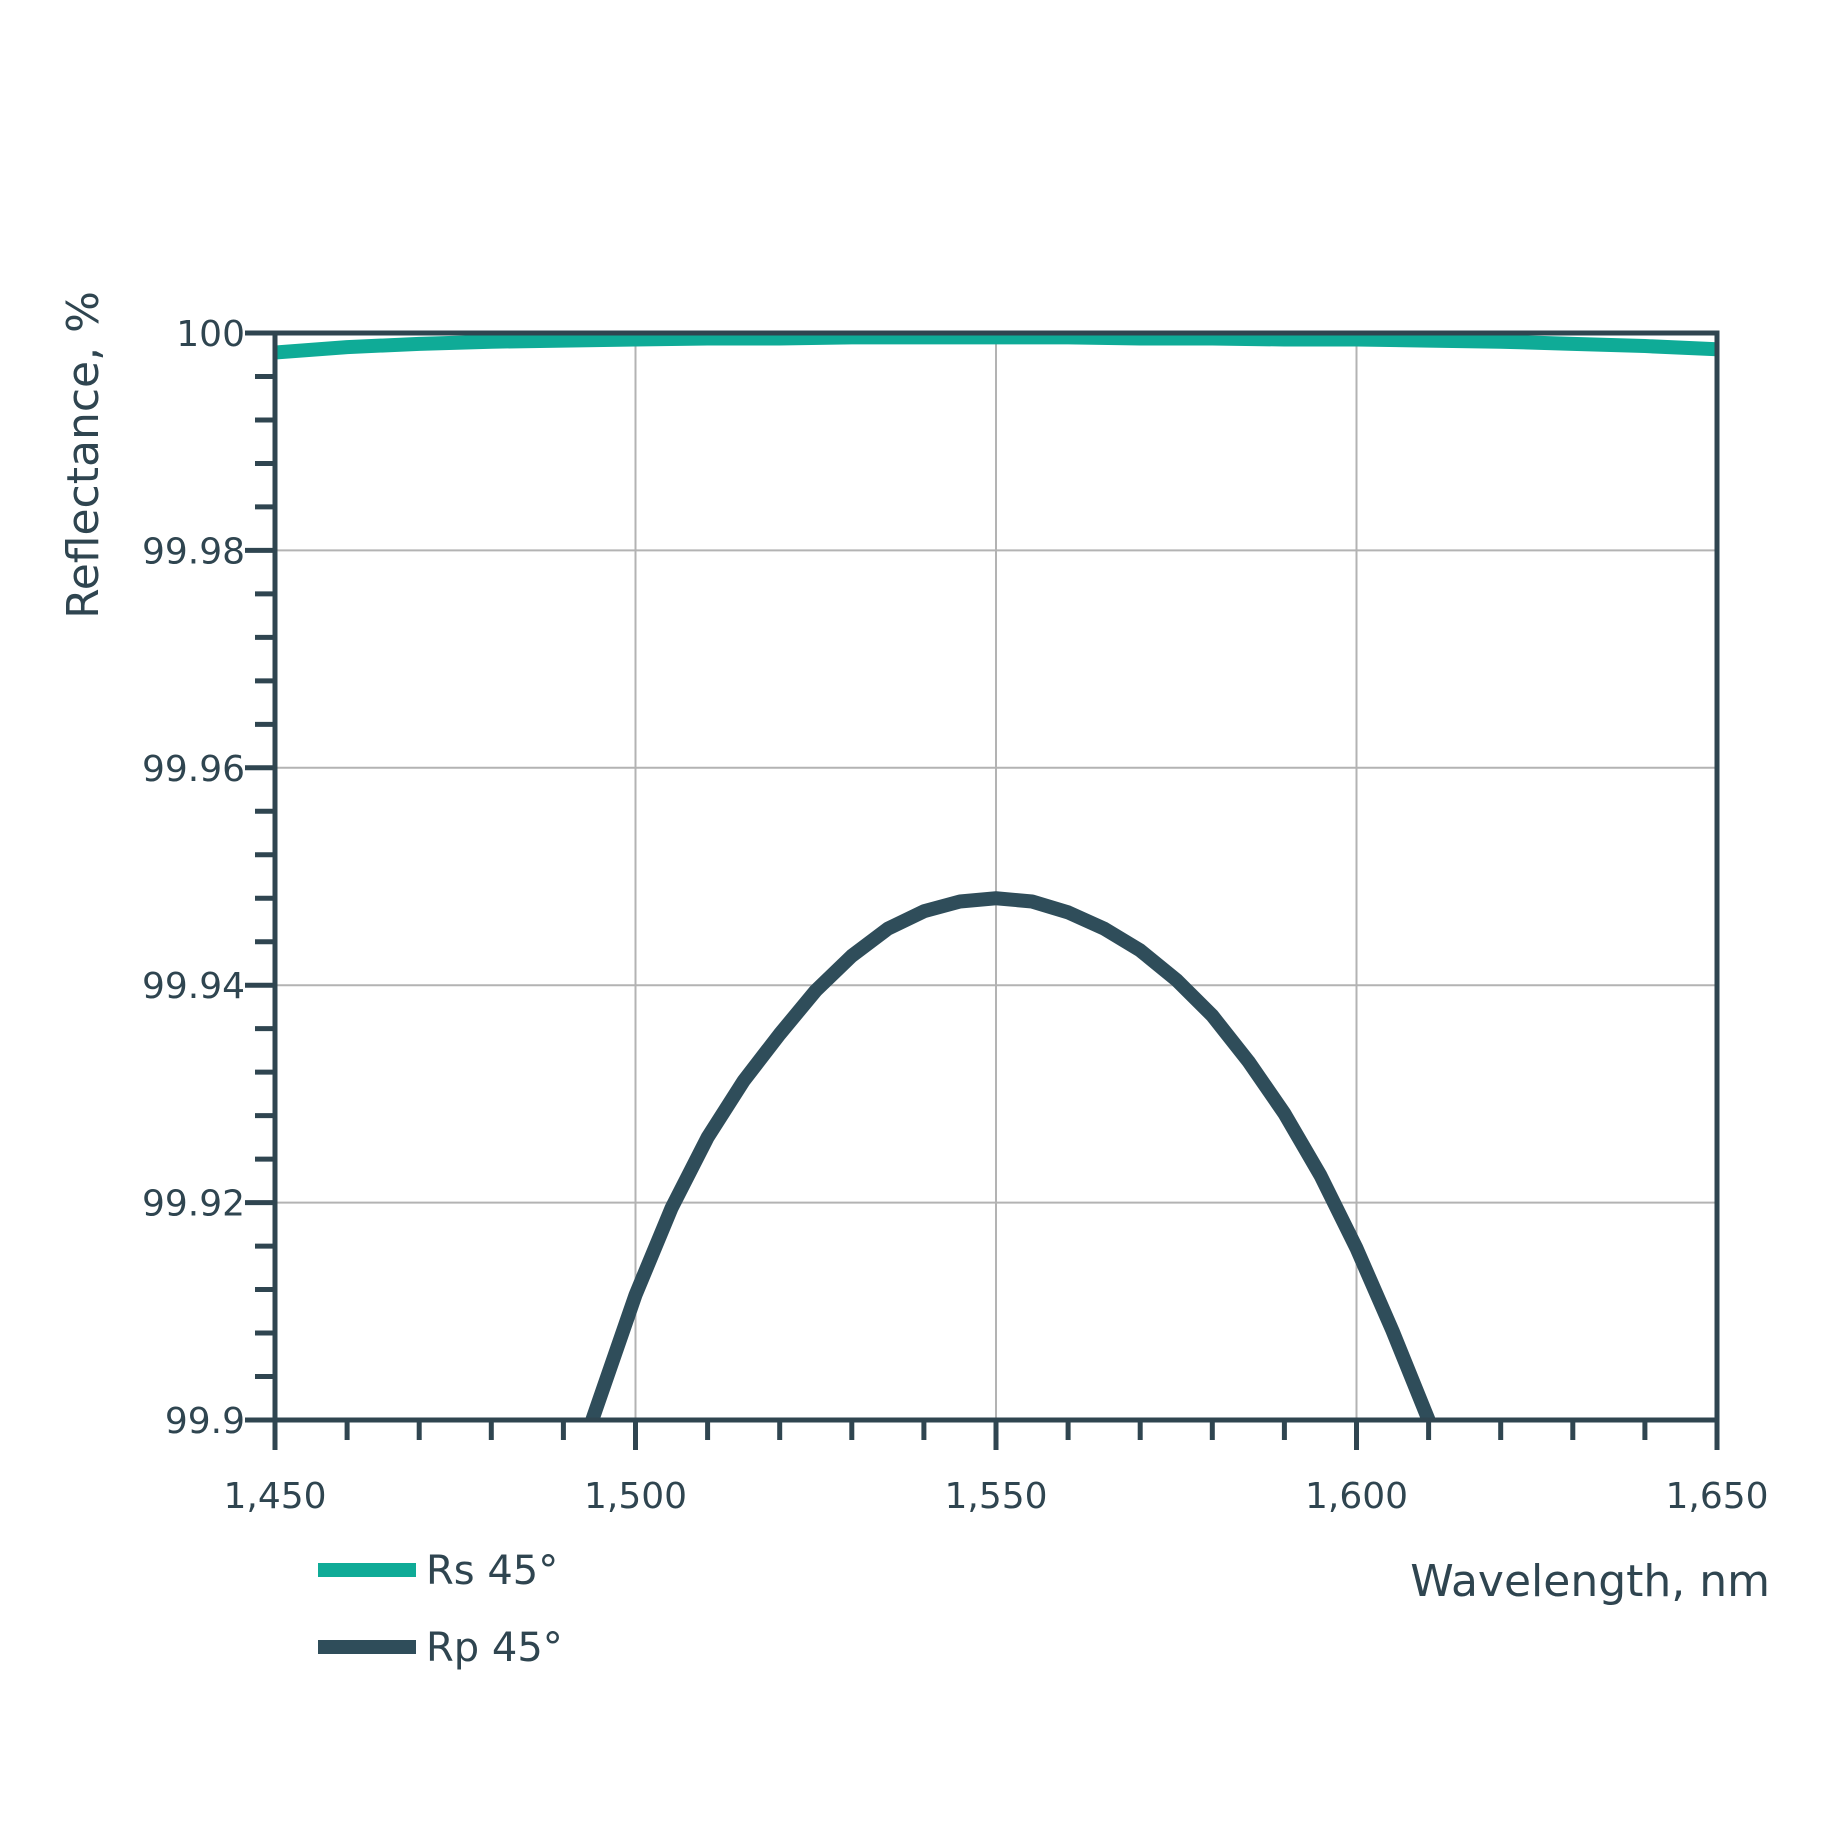 Image resolution: width=1848 pixels, height=1848 pixels. I want to click on y-tick-label: 99.98, so click(193, 551).